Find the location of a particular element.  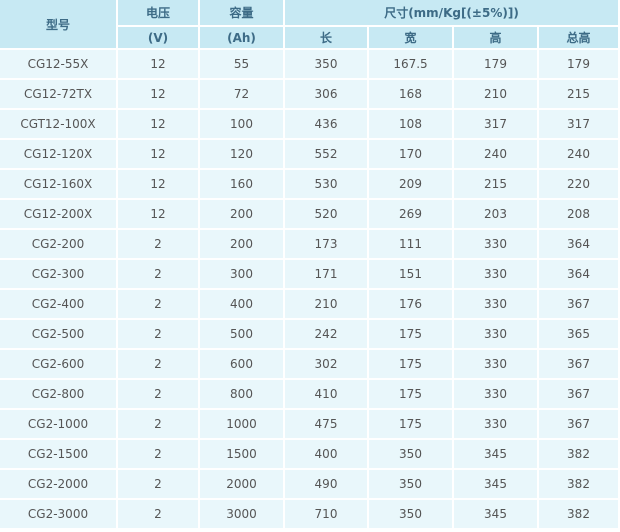

col-header-width: 宽 is located at coordinates (410, 37).